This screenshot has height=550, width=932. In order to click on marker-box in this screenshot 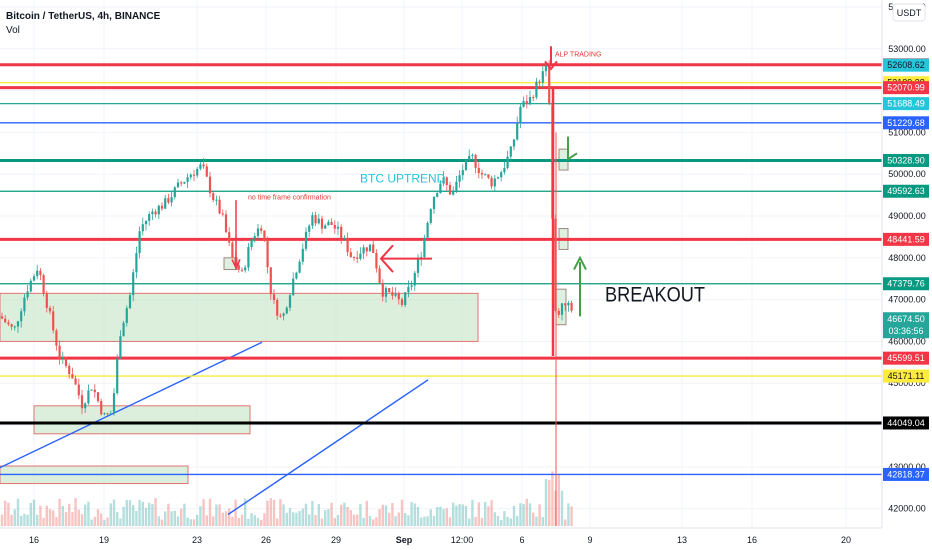, I will do `click(230, 264)`.